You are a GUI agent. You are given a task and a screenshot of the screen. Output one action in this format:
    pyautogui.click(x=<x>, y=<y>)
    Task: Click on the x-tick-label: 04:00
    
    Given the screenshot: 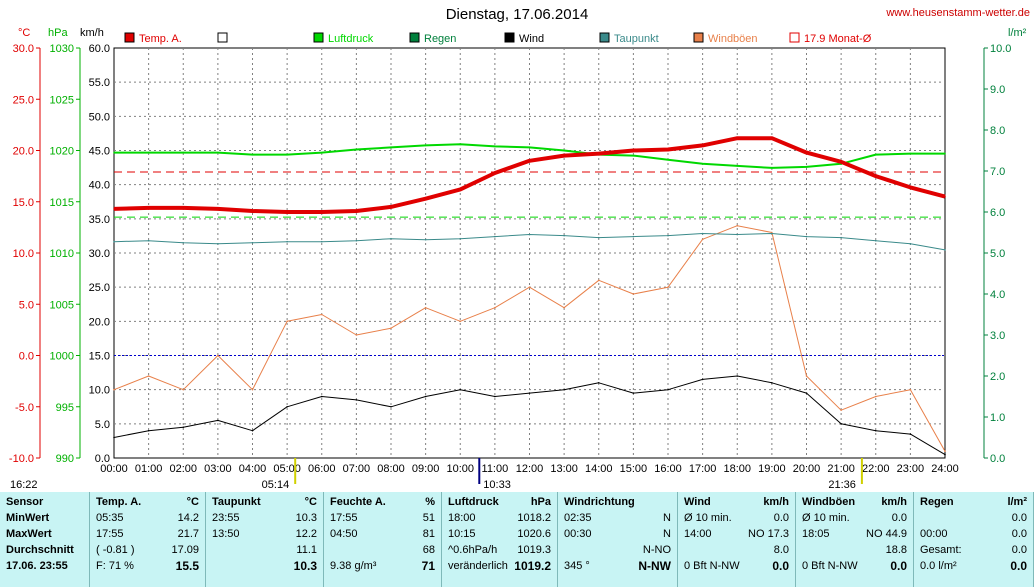 What is the action you would take?
    pyautogui.click(x=253, y=469)
    